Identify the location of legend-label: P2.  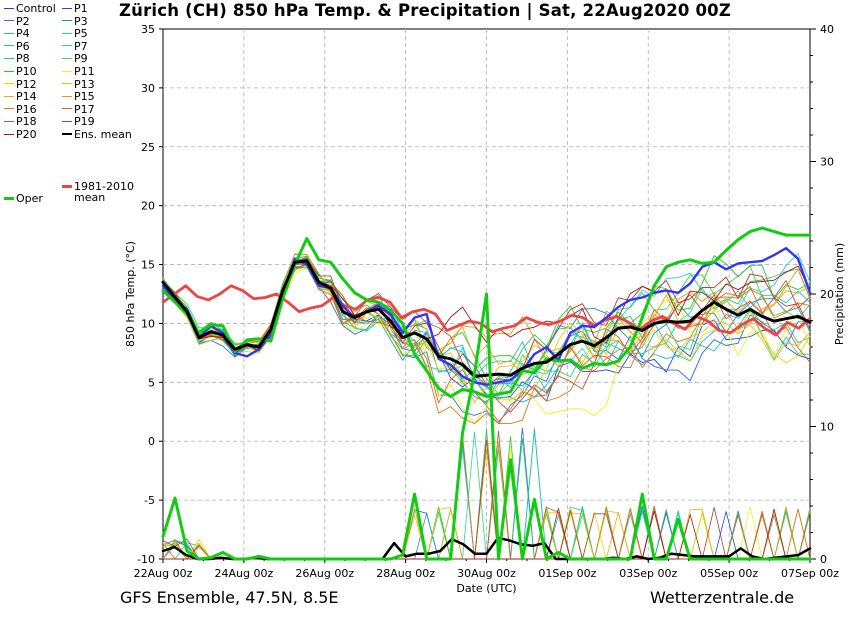
(23, 21).